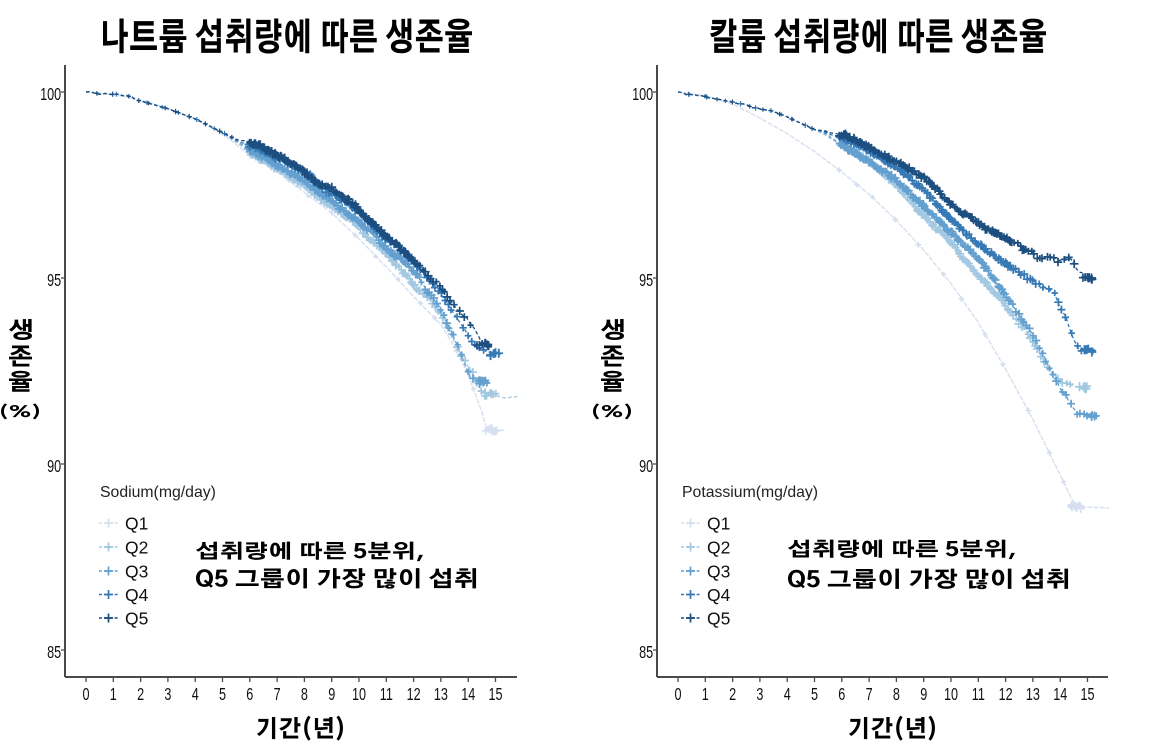 The image size is (1153, 756). Describe the element at coordinates (750, 492) in the screenshot. I see `svg-text: Potassium(mg/day)` at that location.